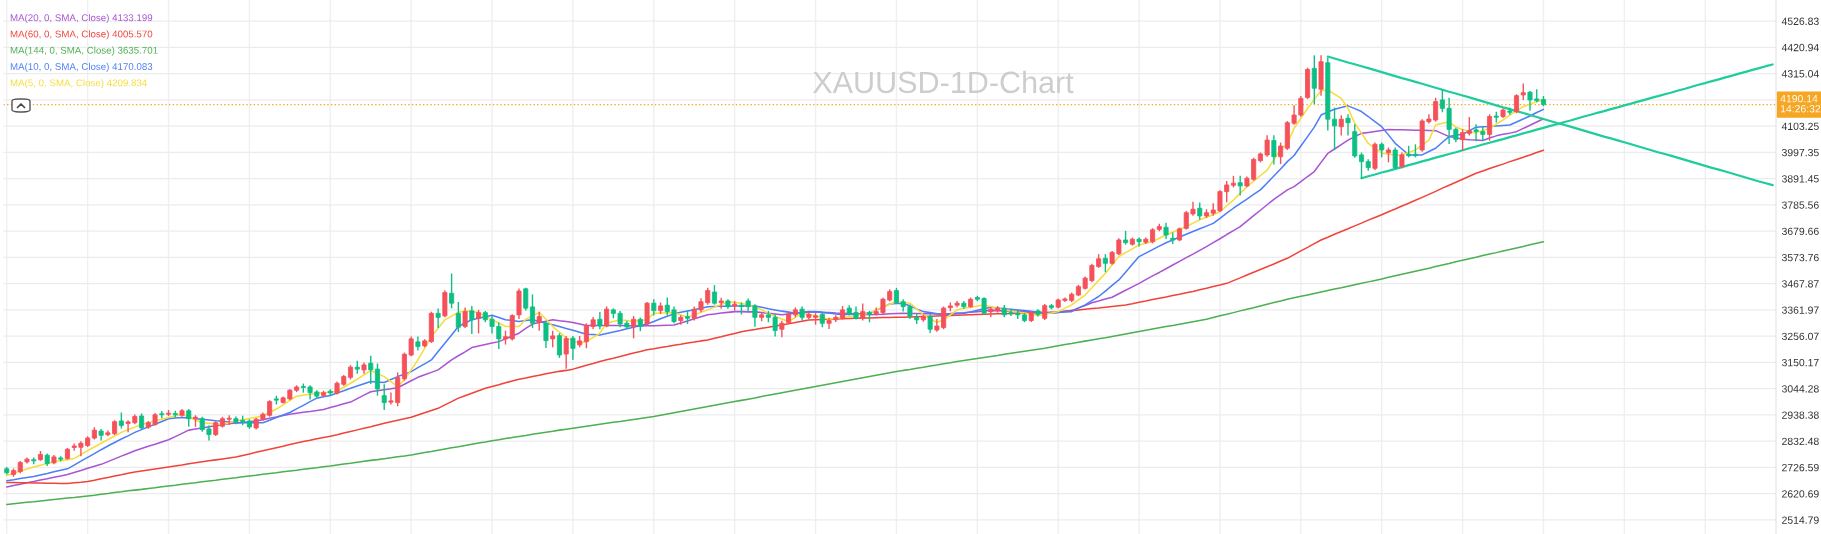 The image size is (1821, 534). What do you see at coordinates (1800, 441) in the screenshot?
I see `y-tick-label: 2832.48` at bounding box center [1800, 441].